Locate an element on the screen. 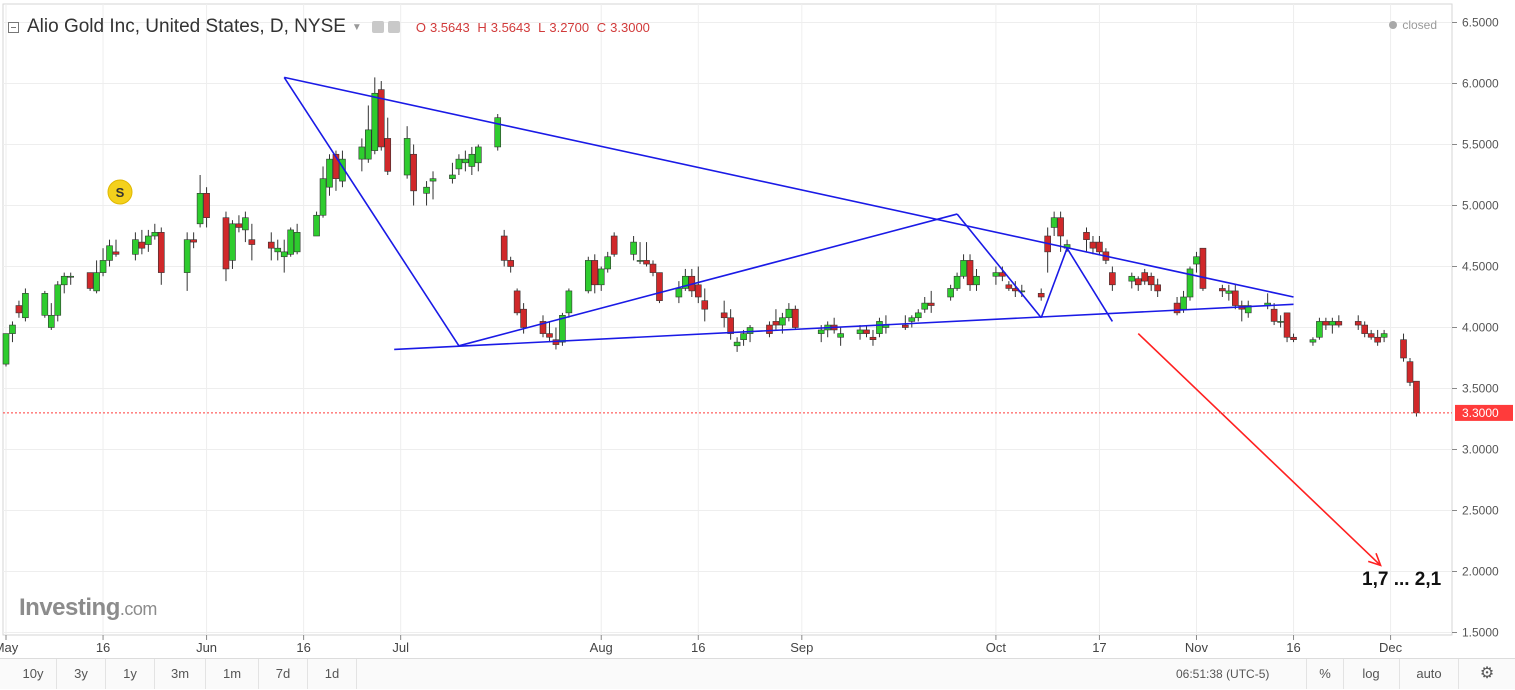 Image resolution: width=1515 pixels, height=690 pixels. range-3m-button: 3m is located at coordinates (180, 674).